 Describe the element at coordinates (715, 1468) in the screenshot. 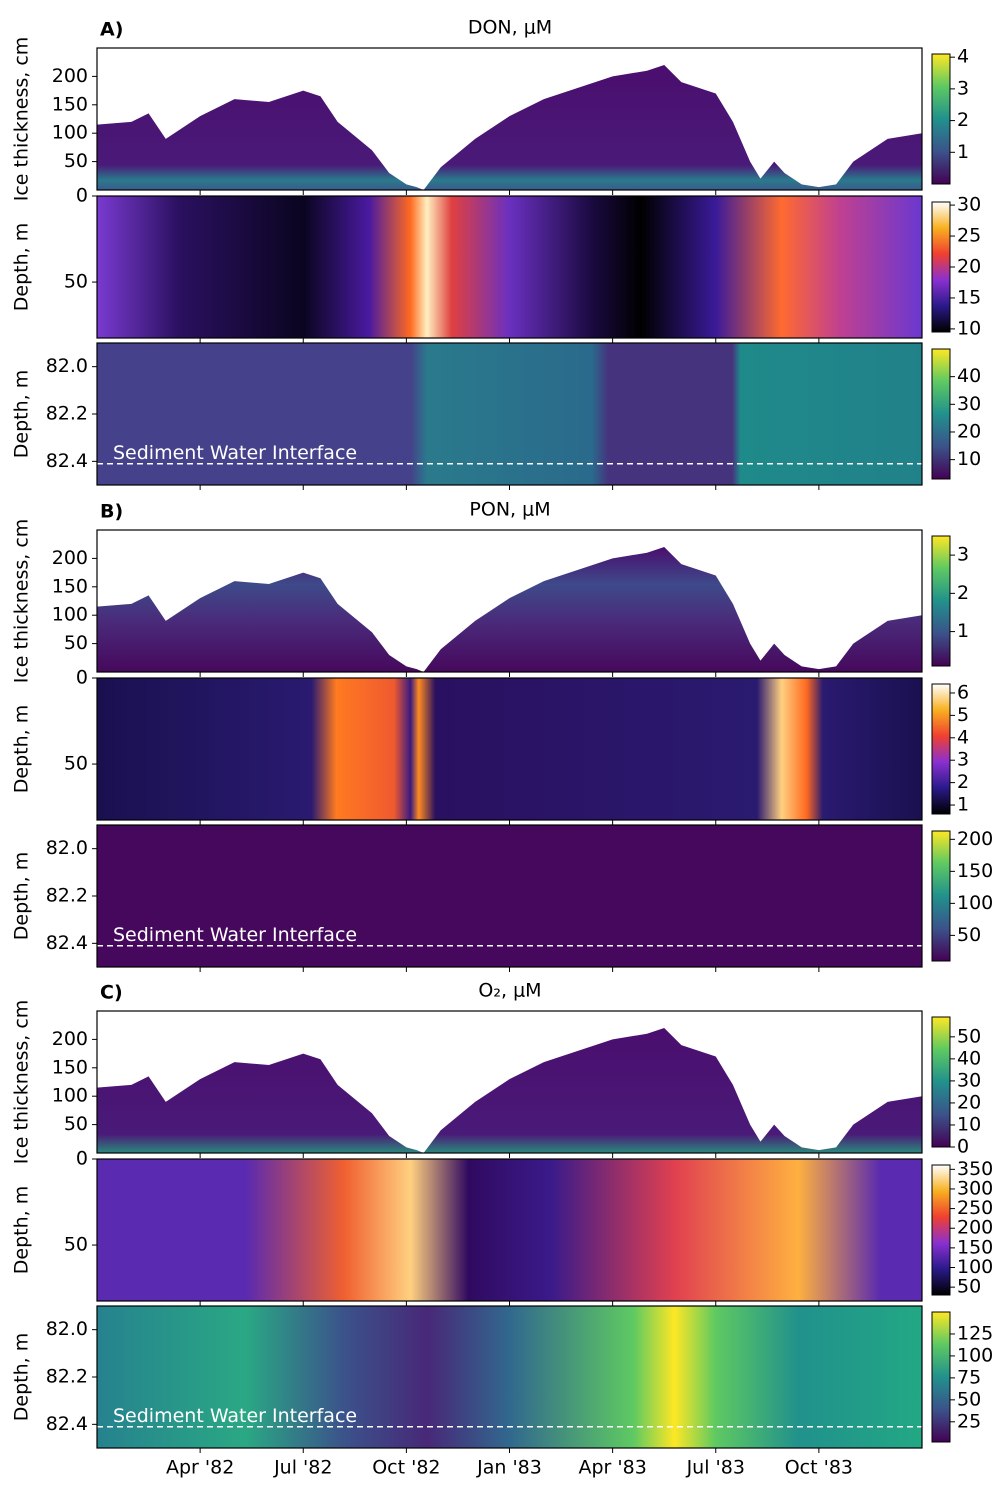

I see `x-tick-label: Jul '83` at that location.